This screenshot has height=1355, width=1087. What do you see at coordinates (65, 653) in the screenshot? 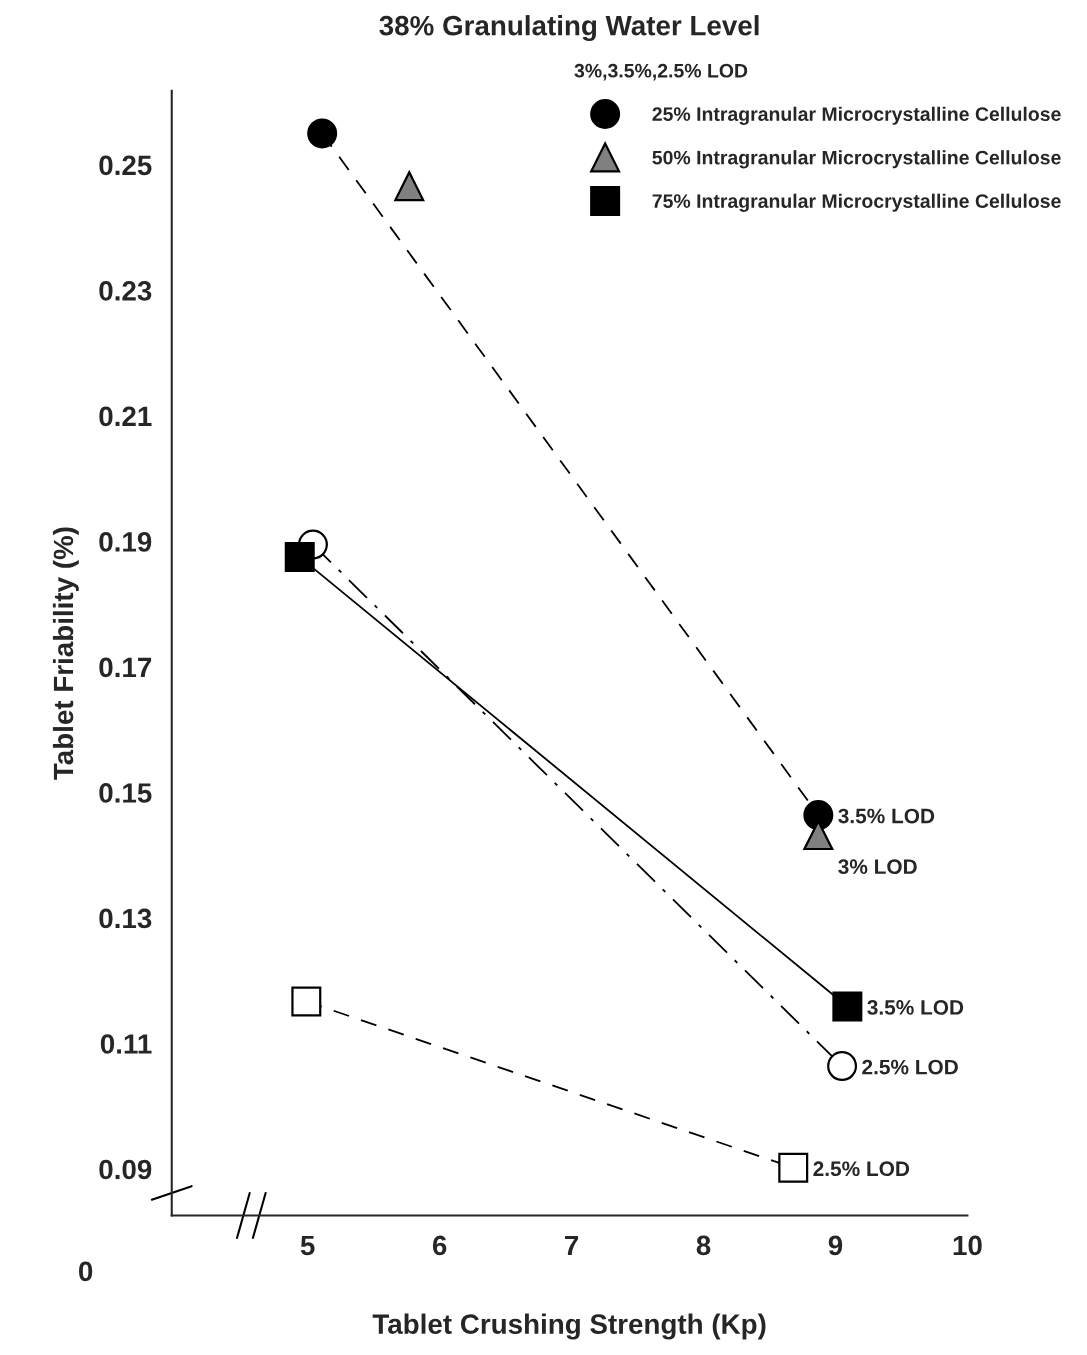
I see `y-axis-title: Tablet Friability (%)` at bounding box center [65, 653].